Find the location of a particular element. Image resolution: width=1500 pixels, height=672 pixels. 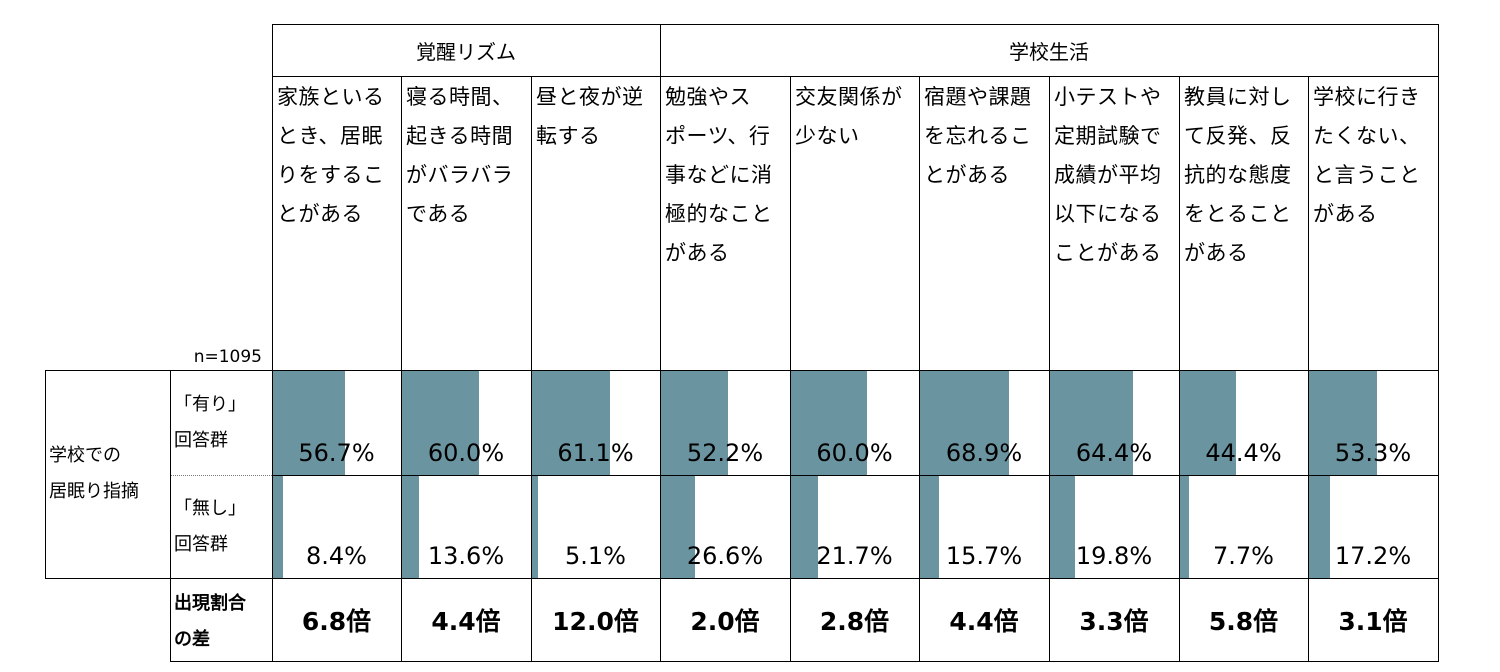

category-header: 教員に対し て反発、反 抗的な態度 をとること がある is located at coordinates (1238, 175).